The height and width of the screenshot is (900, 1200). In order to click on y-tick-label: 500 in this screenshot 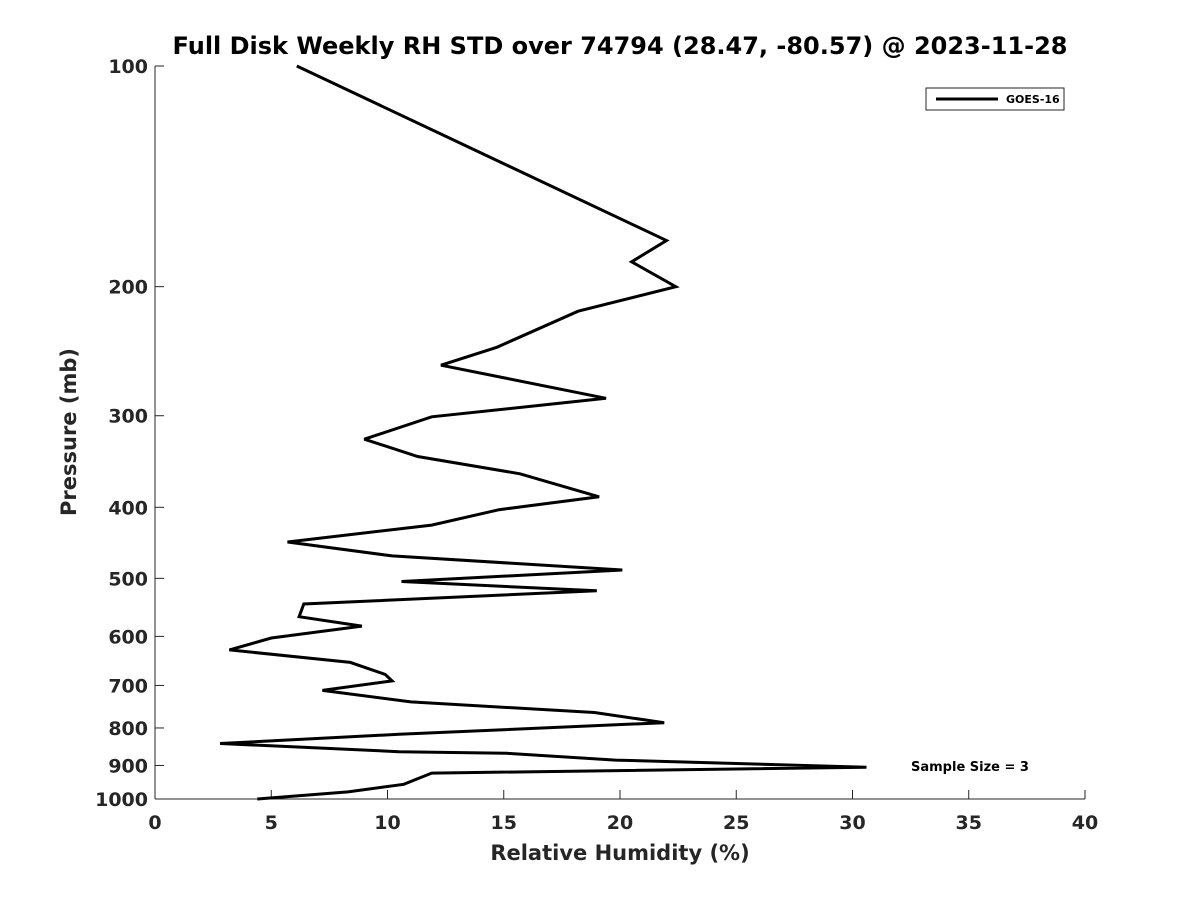, I will do `click(128, 579)`.